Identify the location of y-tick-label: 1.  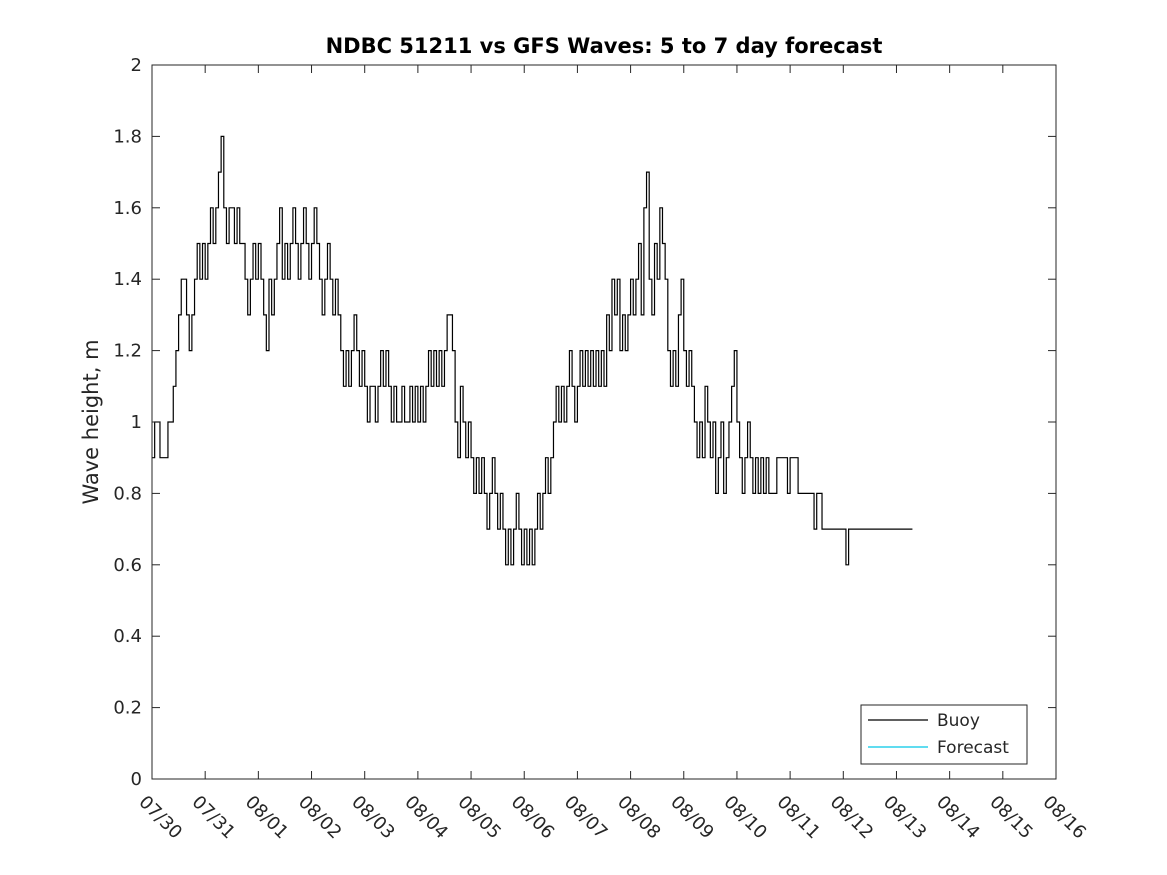
(136, 422).